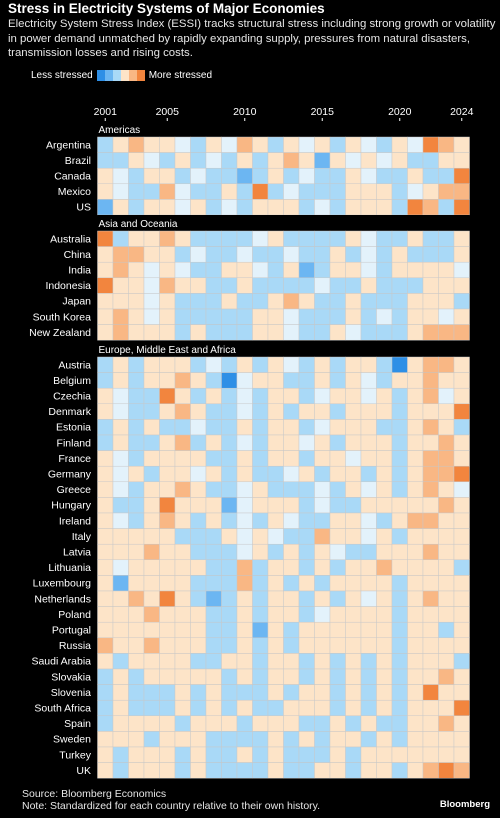 This screenshot has width=500, height=818. Describe the element at coordinates (69, 568) in the screenshot. I see `row-label: Lithuania` at that location.